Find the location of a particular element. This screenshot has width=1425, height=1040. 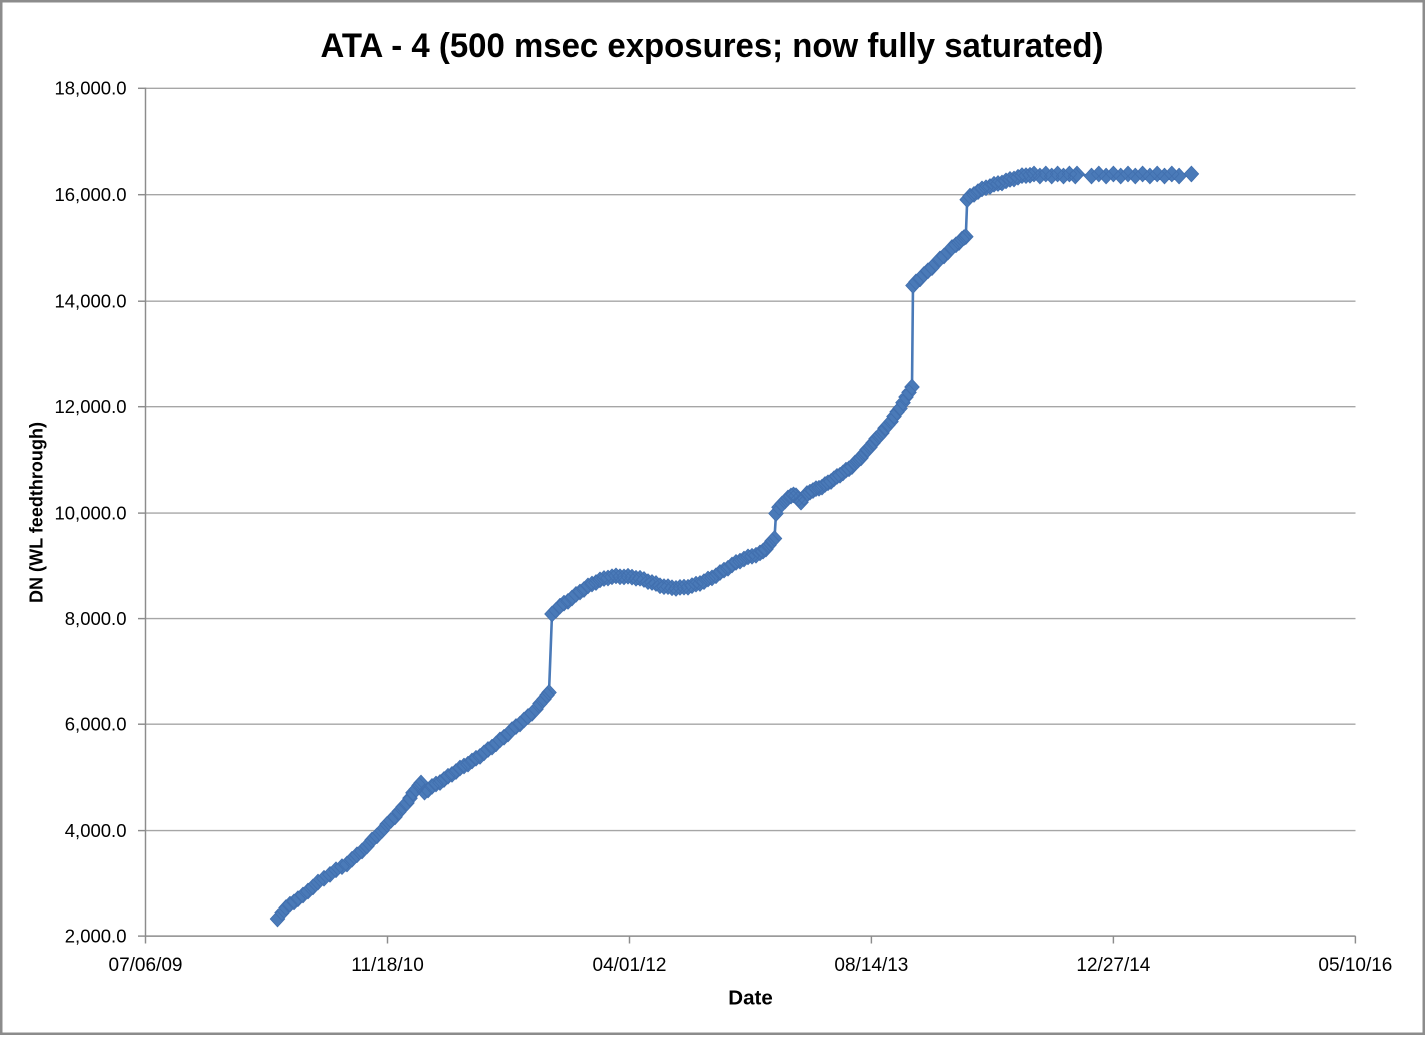

svg-text: DN (WL feedthrough) is located at coordinates (37, 512).